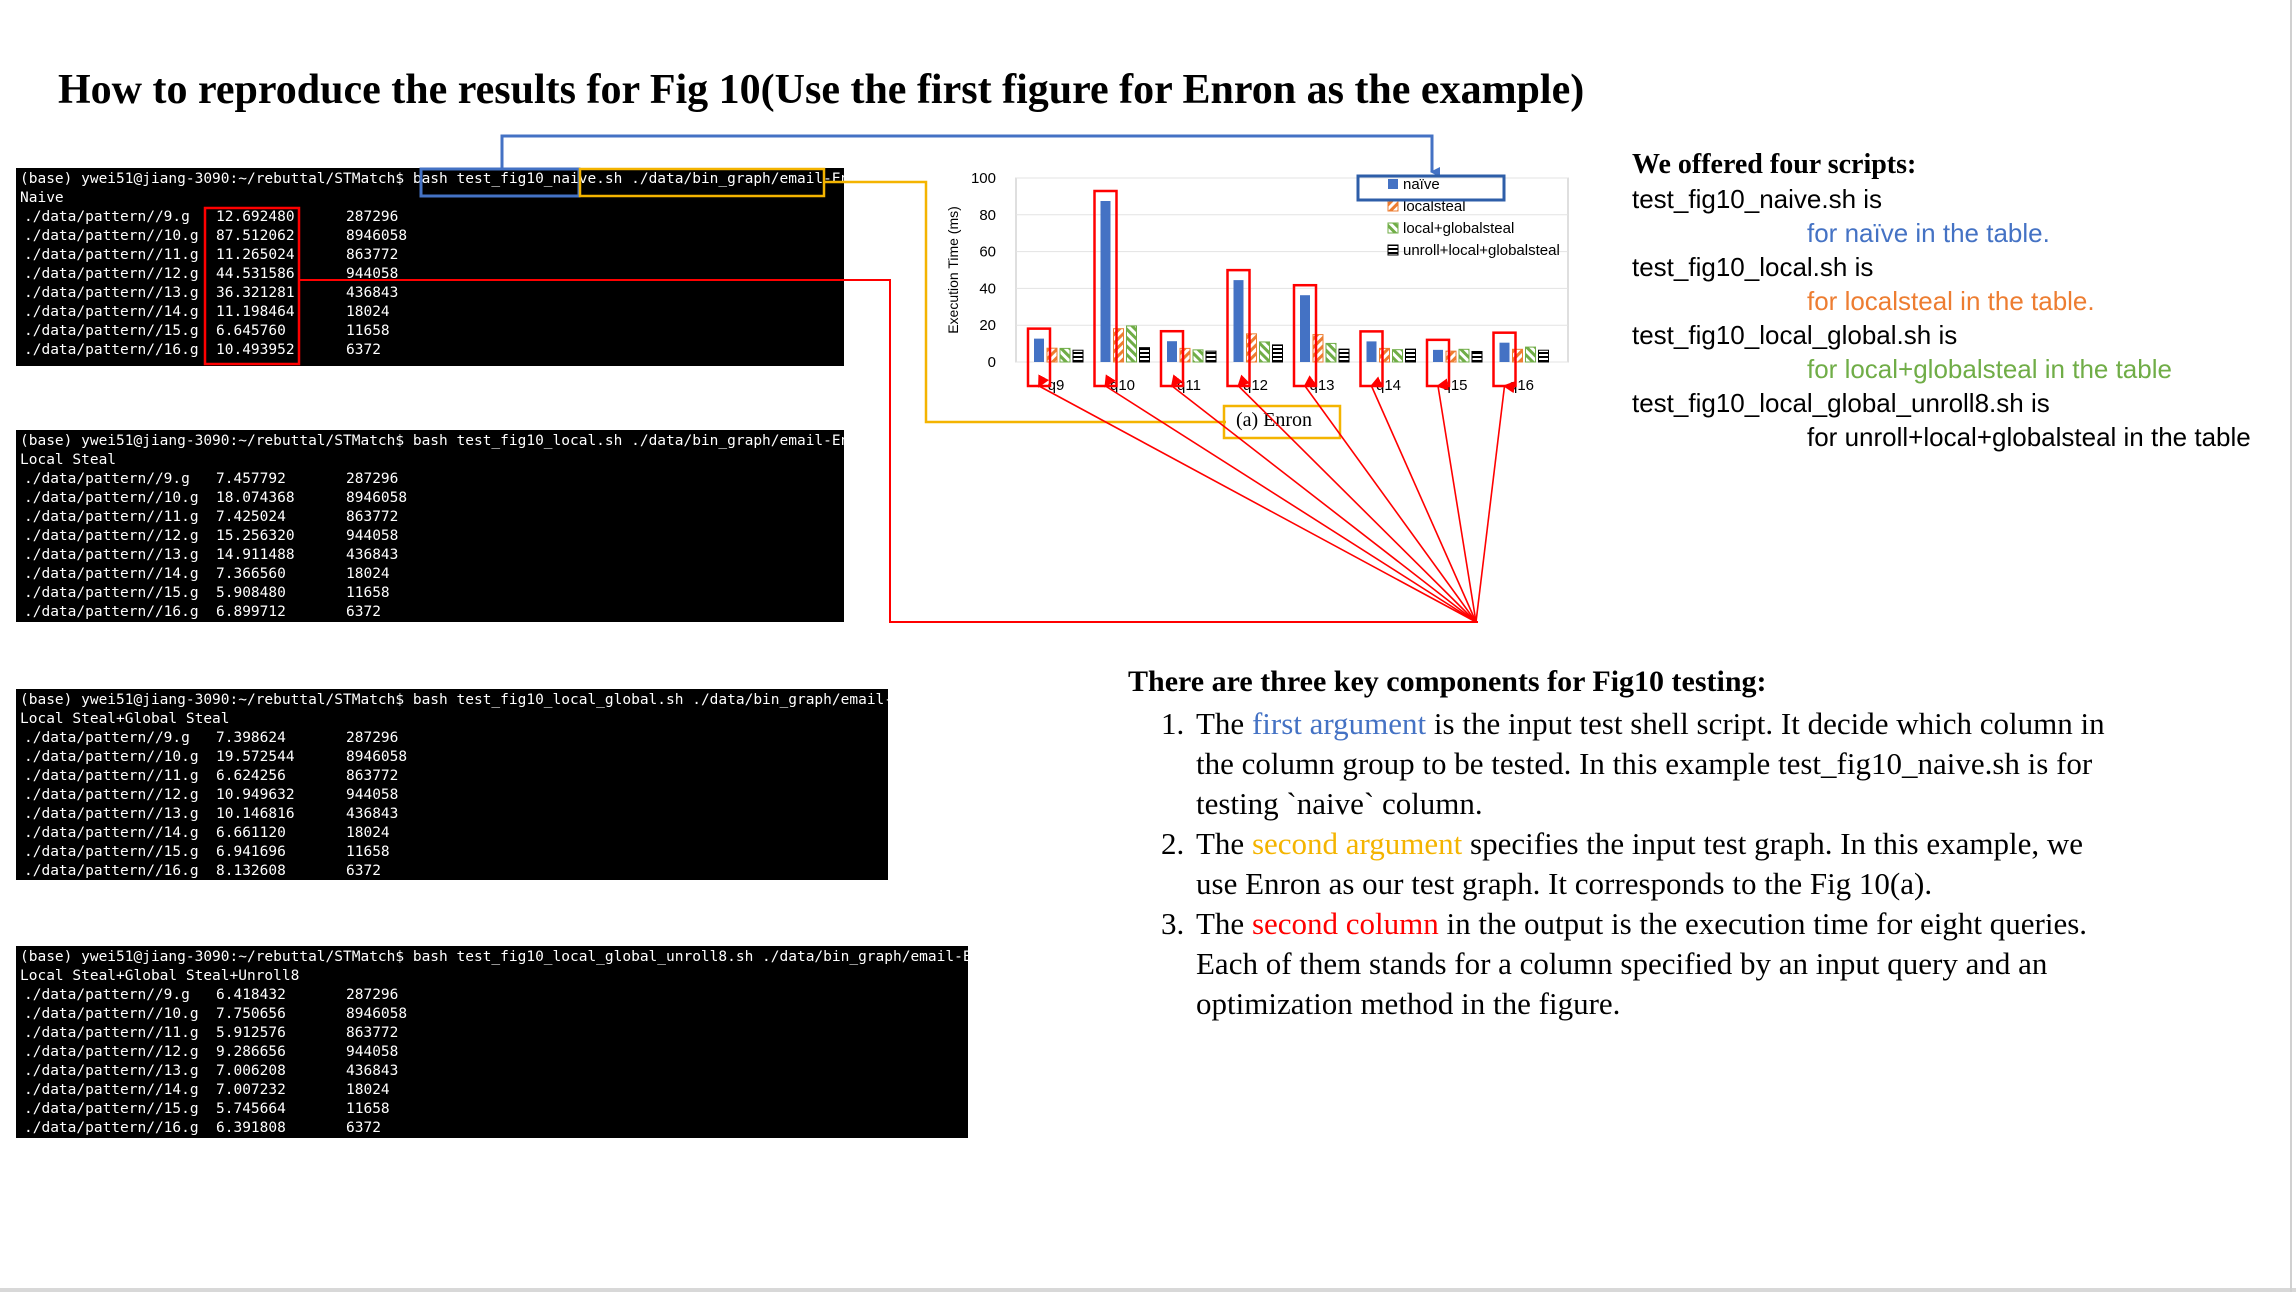 The height and width of the screenshot is (1292, 2296). What do you see at coordinates (372, 479) in the screenshot?
I see `match-count: 287296` at bounding box center [372, 479].